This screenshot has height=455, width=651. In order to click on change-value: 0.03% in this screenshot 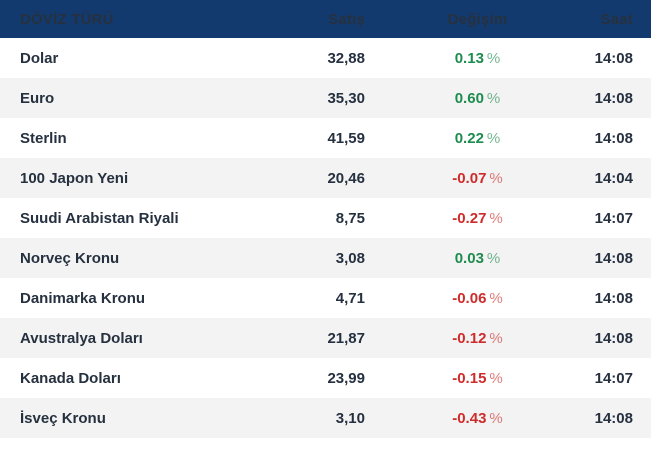, I will do `click(477, 258)`.